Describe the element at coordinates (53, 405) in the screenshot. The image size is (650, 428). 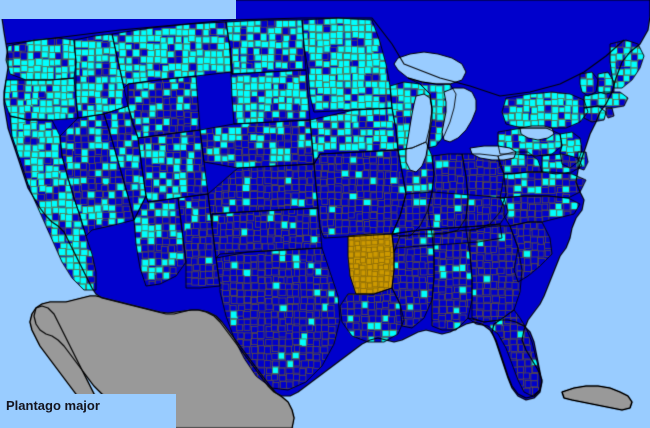
I see `species-name-label: Plantago major` at that location.